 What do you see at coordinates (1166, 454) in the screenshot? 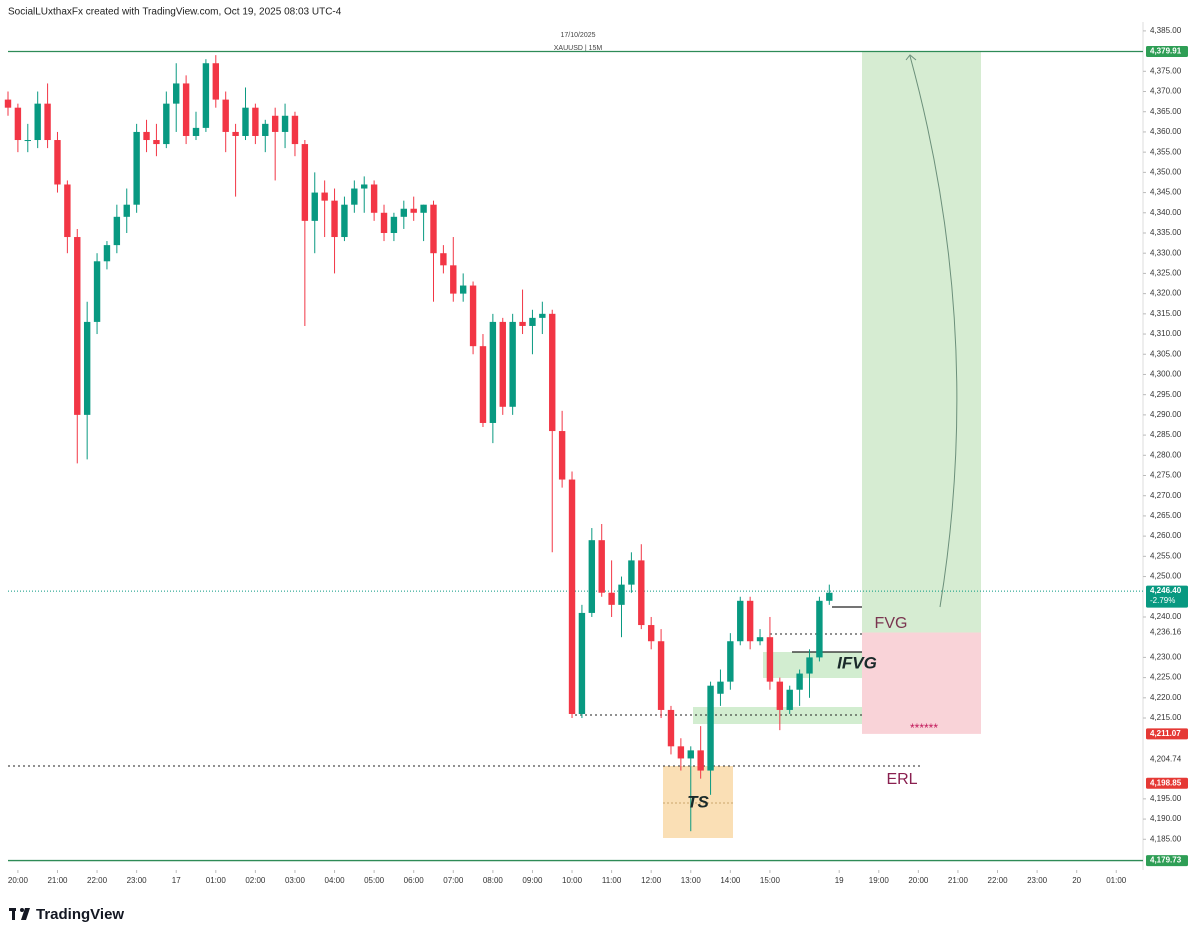
I see `y-tick-label: 4,280.00` at bounding box center [1166, 454].